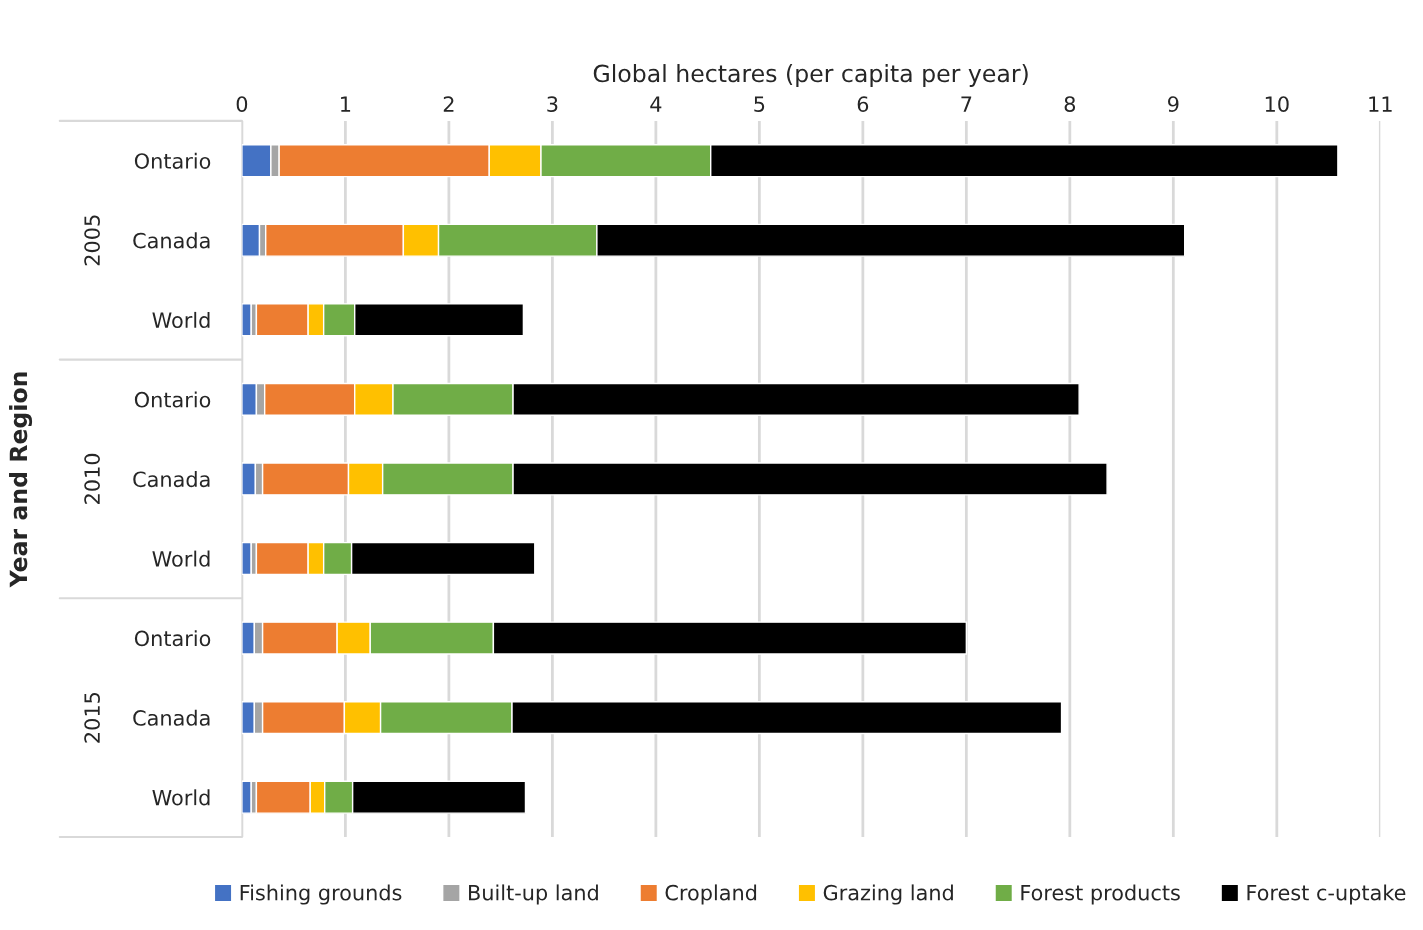 The image size is (1423, 930). What do you see at coordinates (533, 894) in the screenshot?
I see `legend-label: Built-up land` at bounding box center [533, 894].